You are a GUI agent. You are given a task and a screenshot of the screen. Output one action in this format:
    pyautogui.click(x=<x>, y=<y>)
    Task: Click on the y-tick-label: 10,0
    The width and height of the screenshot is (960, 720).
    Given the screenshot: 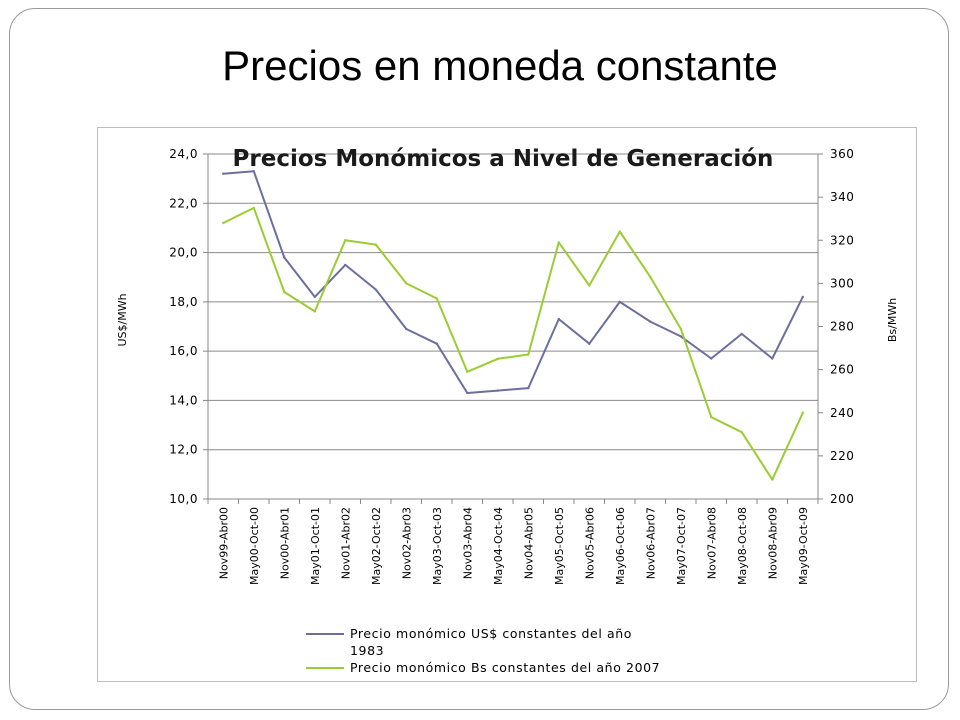 What is the action you would take?
    pyautogui.click(x=183, y=499)
    